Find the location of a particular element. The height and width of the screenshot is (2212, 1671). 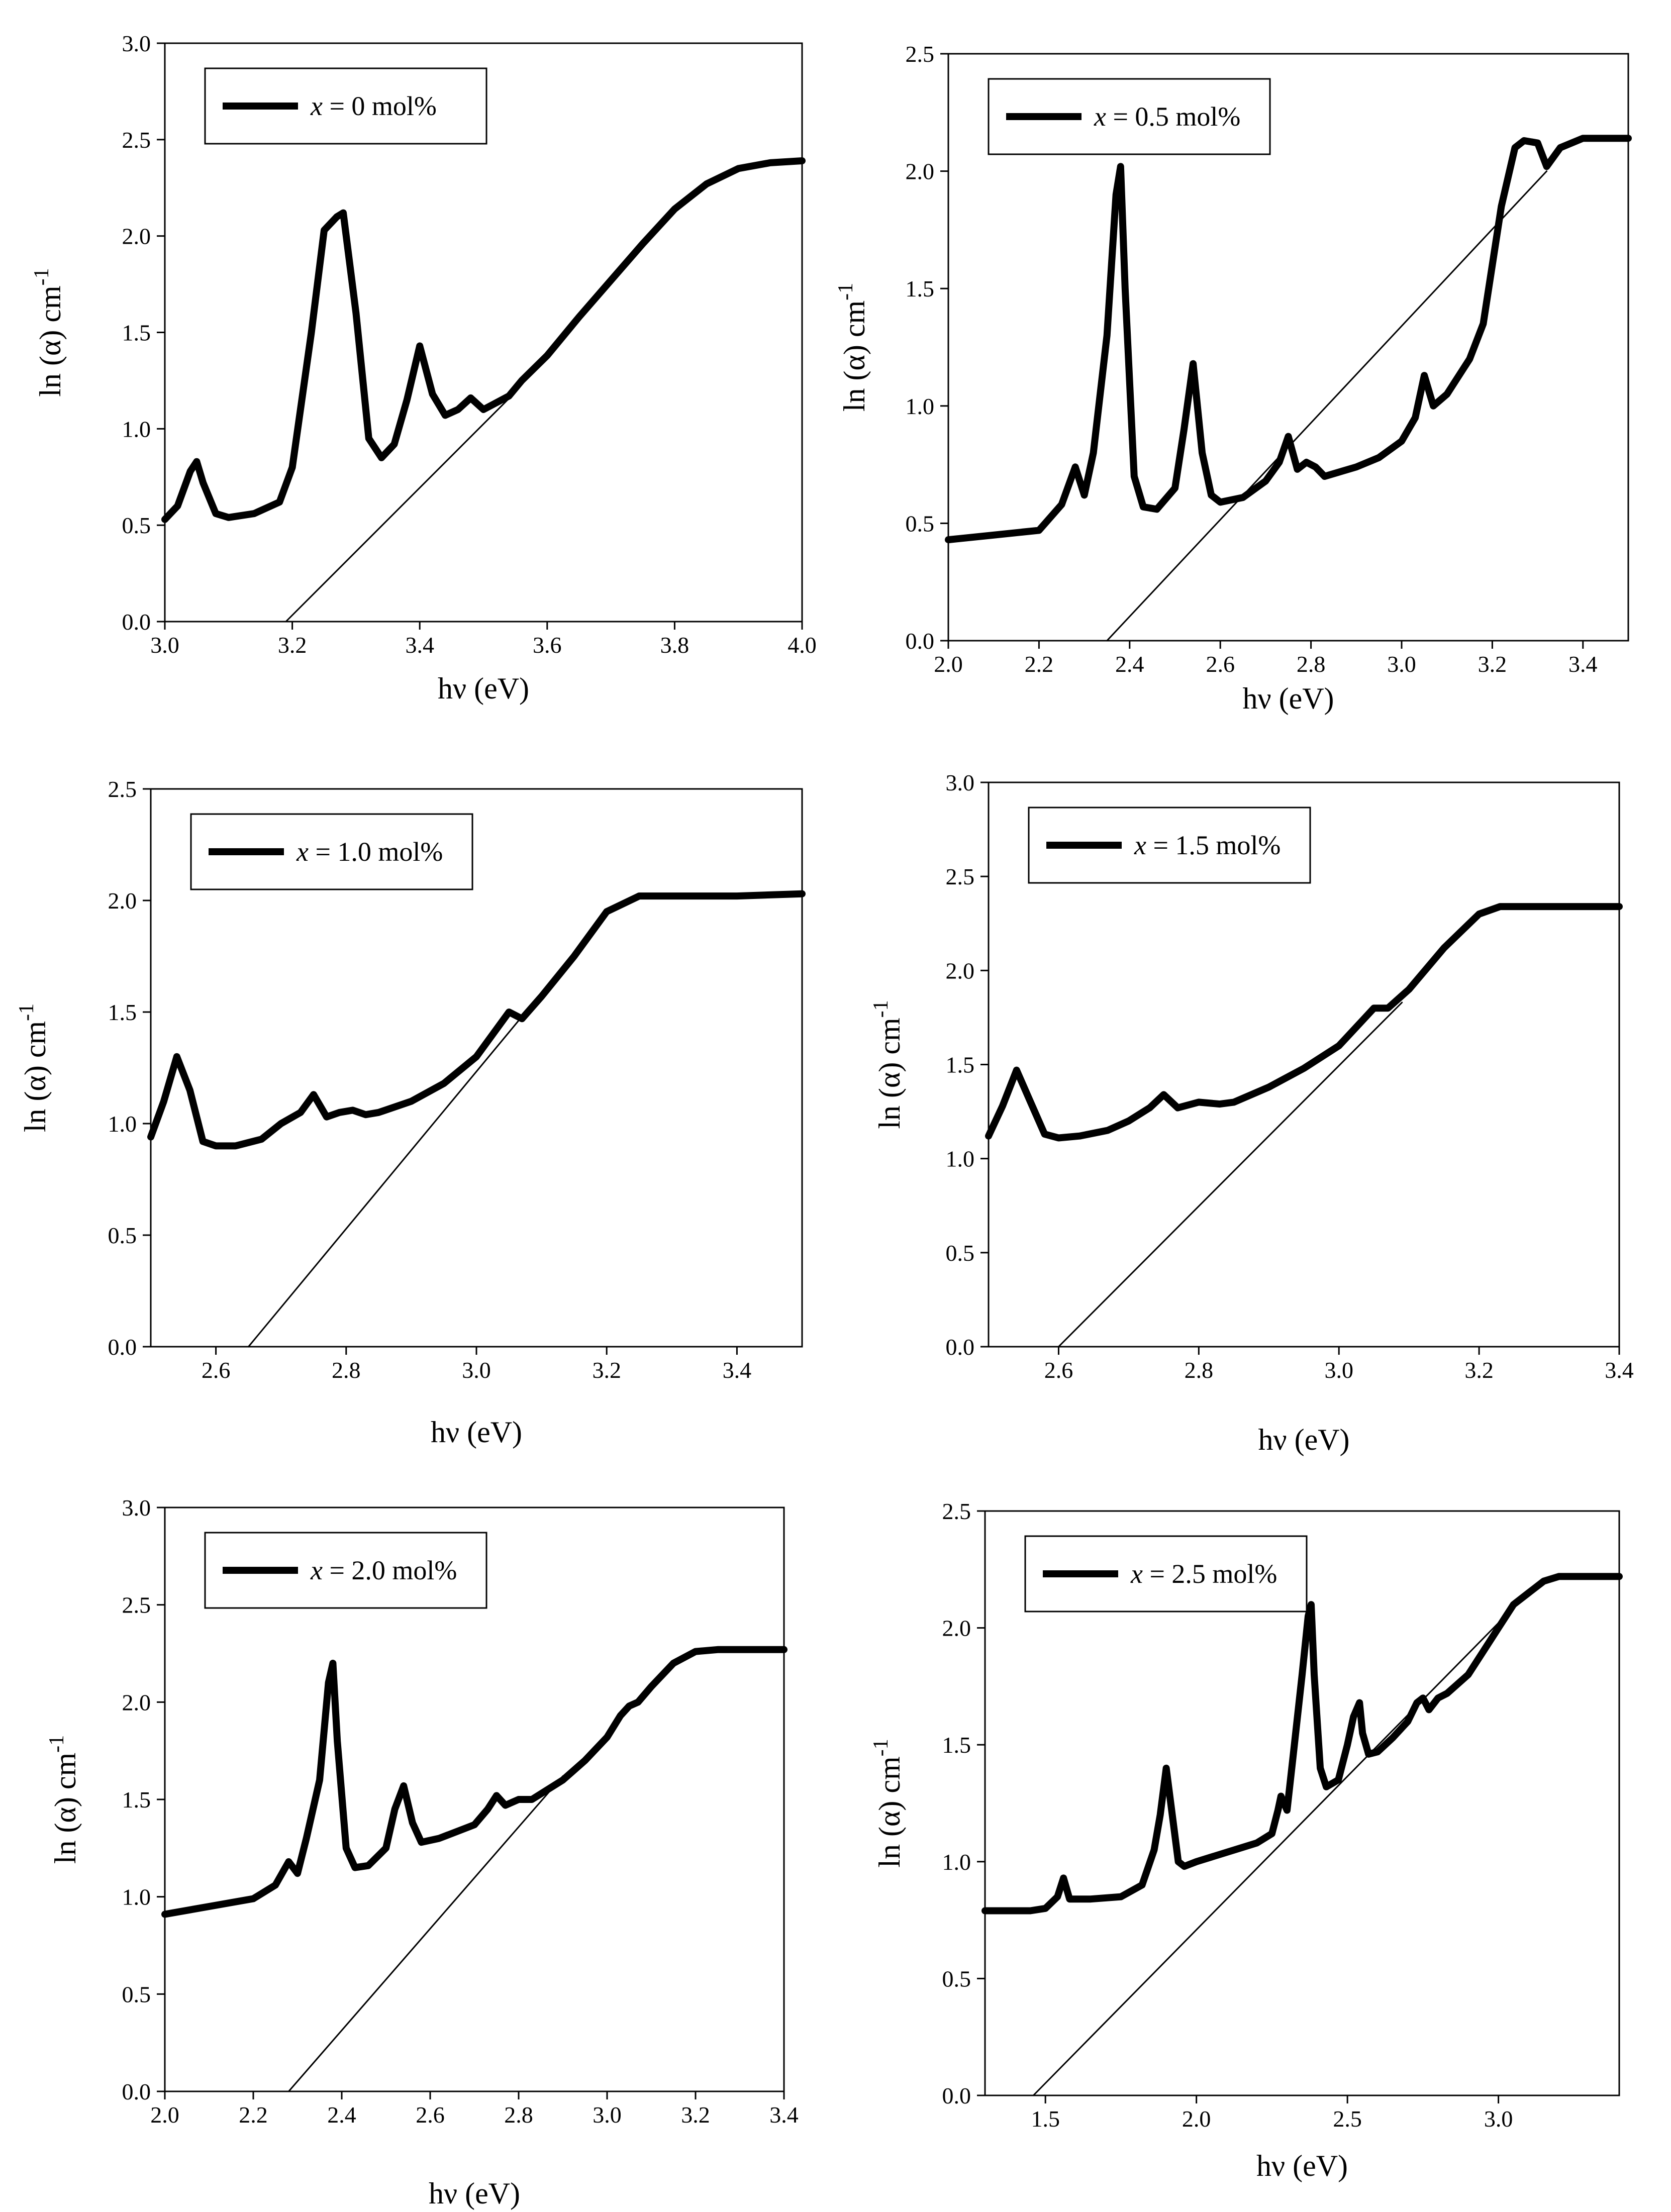

legend-label: x = 2.0 mol% is located at coordinates (384, 1570).